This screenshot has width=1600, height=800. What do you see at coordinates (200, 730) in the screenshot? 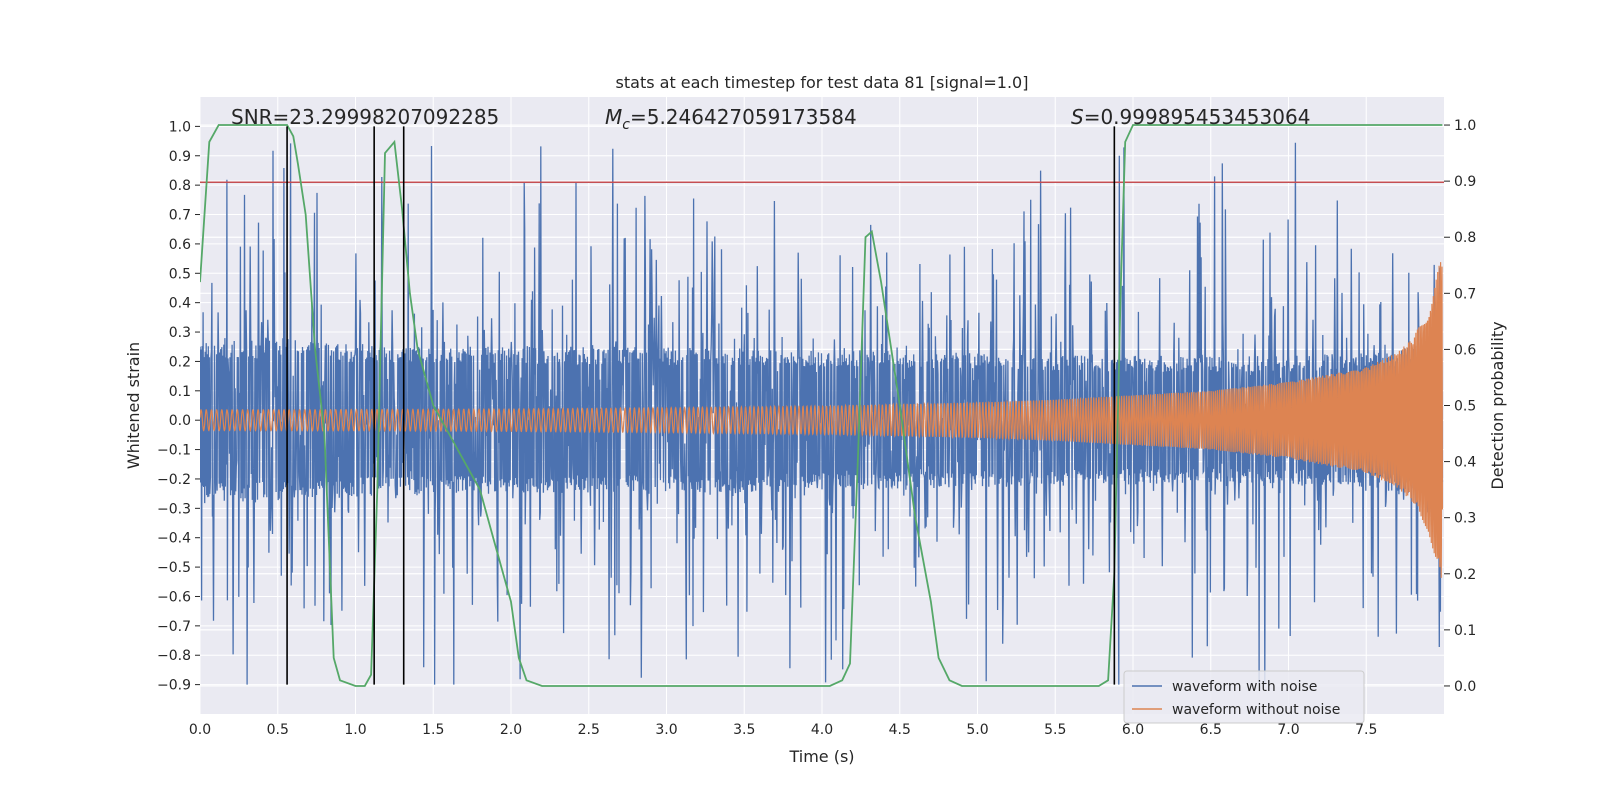
I see `x-tick-label: 0.0` at bounding box center [200, 730].